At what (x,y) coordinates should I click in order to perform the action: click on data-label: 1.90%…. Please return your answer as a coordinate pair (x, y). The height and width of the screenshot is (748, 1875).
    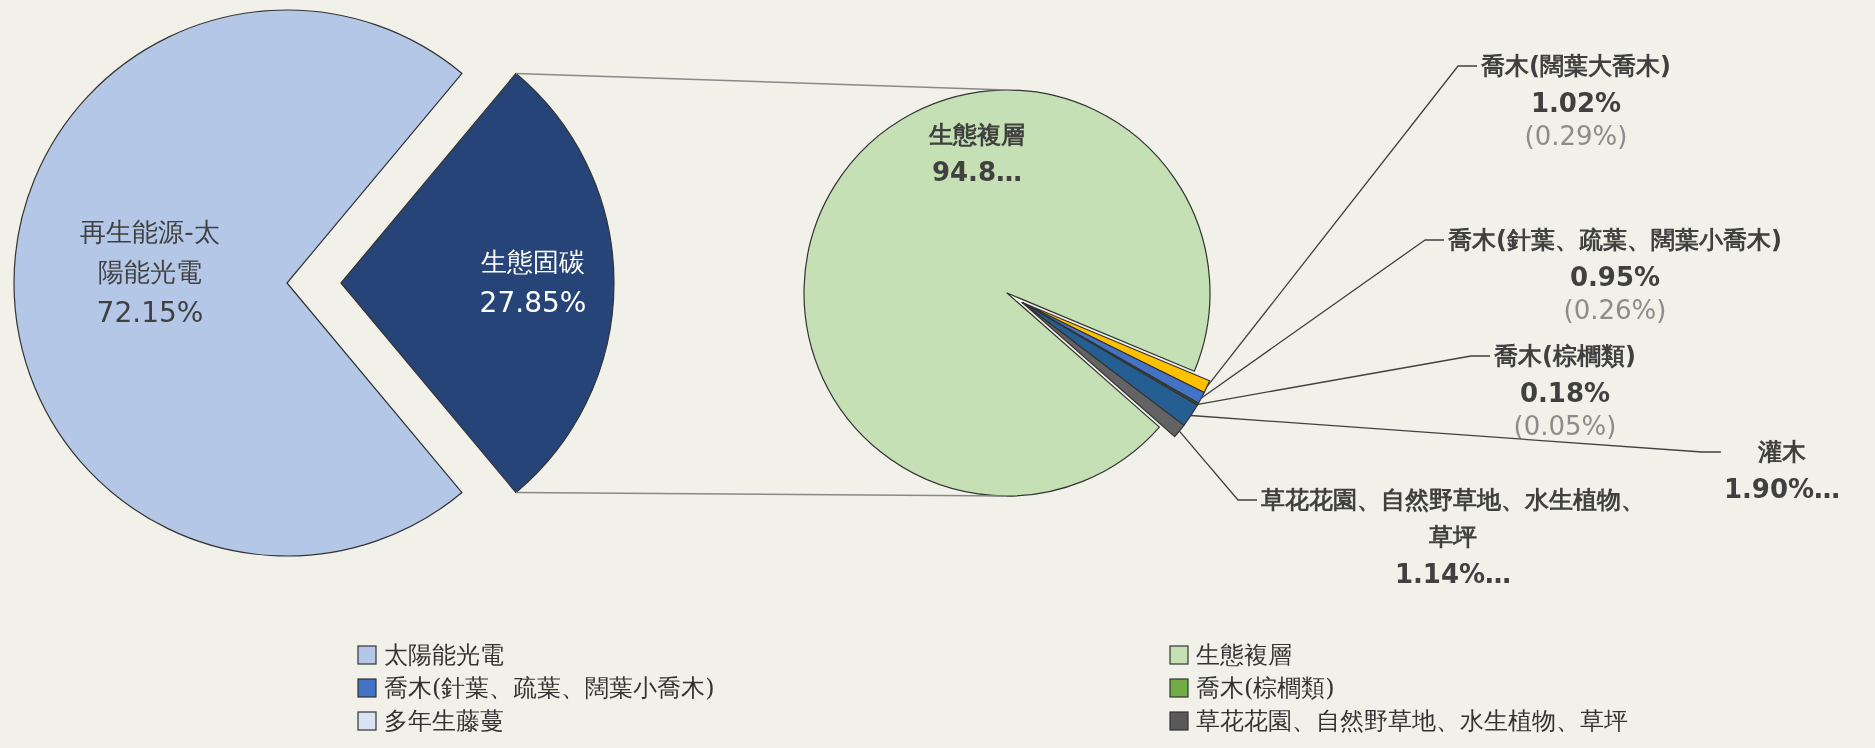
    Looking at the image, I should click on (1782, 489).